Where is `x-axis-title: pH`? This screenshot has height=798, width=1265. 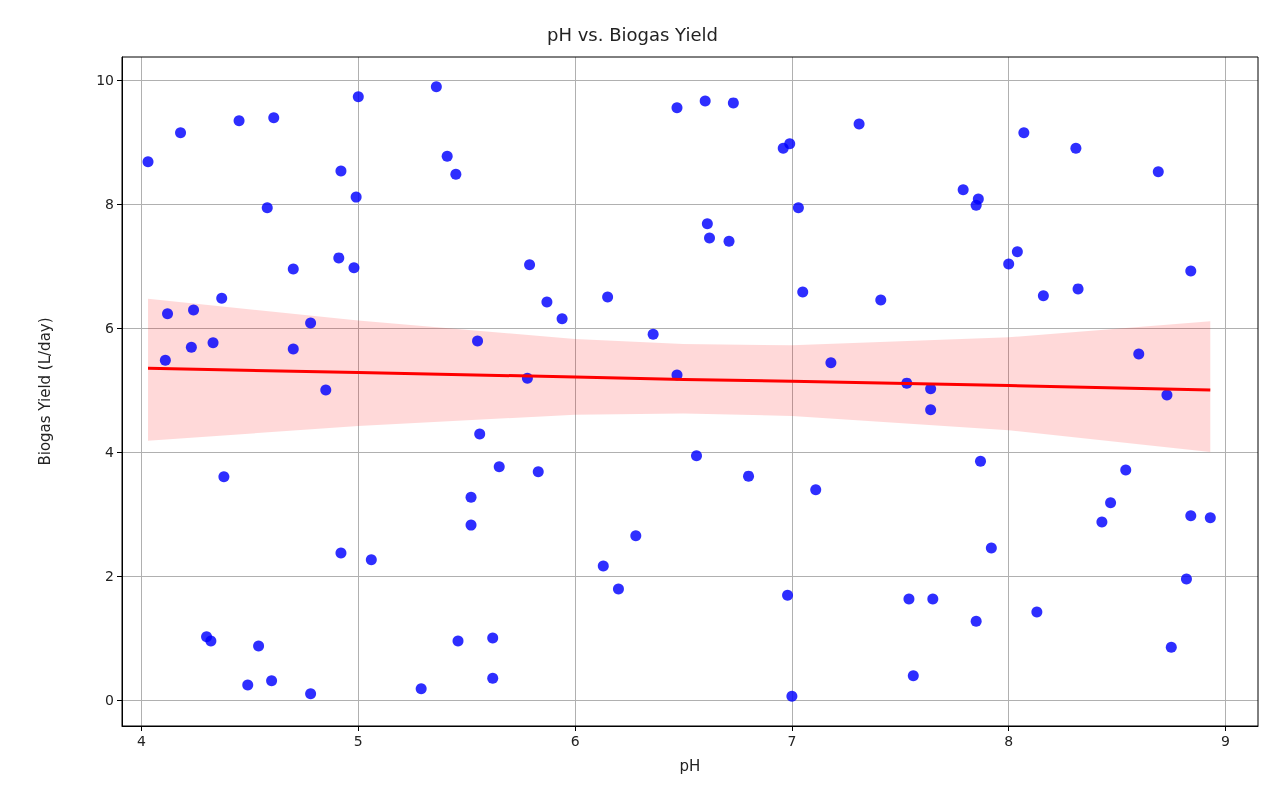 x-axis-title: pH is located at coordinates (690, 765).